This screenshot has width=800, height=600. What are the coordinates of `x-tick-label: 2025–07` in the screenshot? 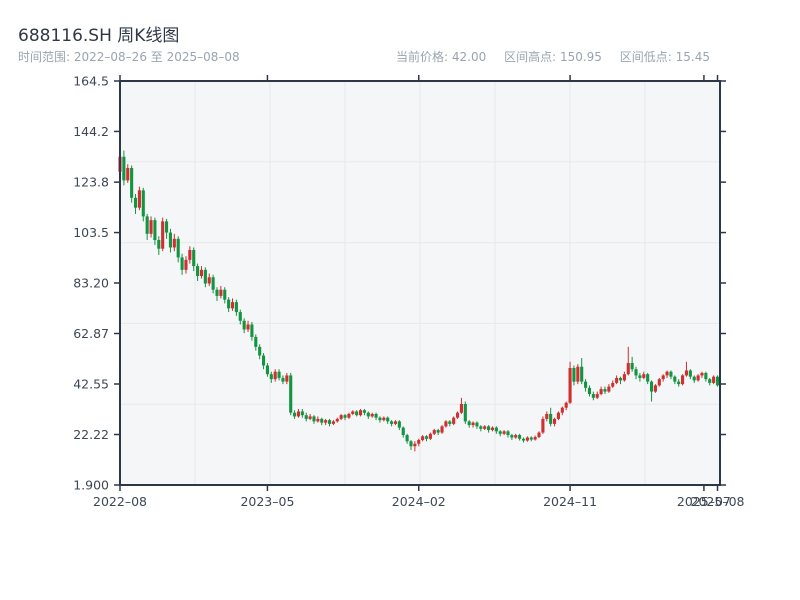 It's located at (704, 501).